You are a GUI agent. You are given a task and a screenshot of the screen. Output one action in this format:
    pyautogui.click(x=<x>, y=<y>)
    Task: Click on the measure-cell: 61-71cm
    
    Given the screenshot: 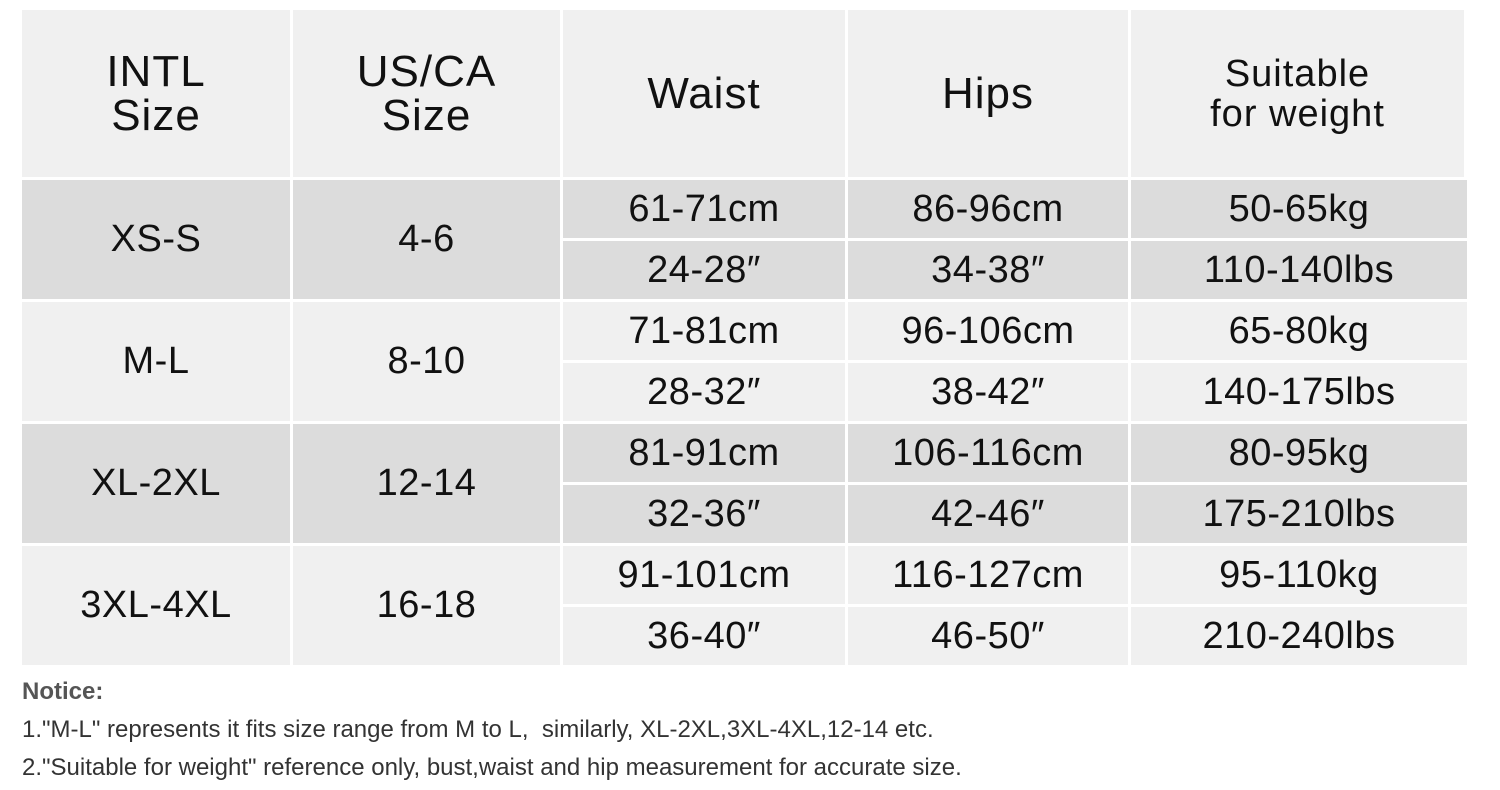 What is the action you would take?
    pyautogui.click(x=704, y=209)
    